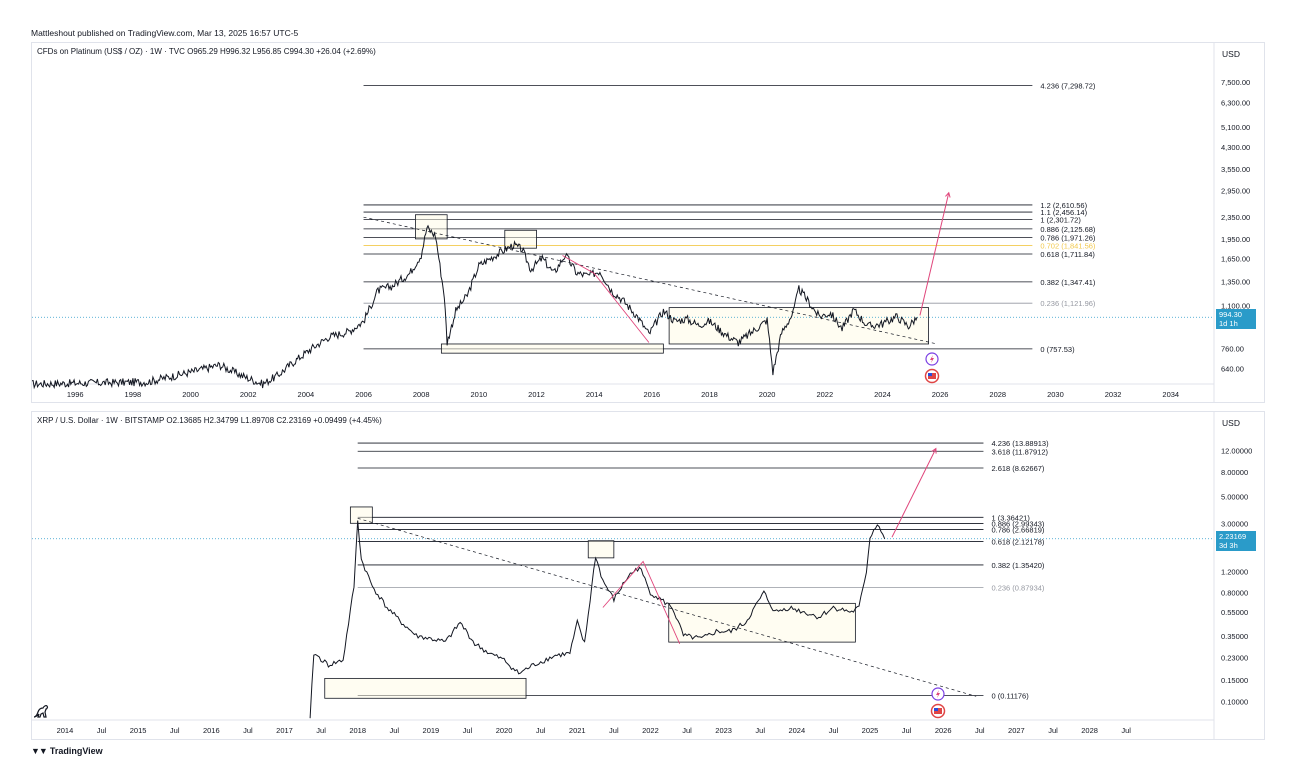 The image size is (1294, 784). What do you see at coordinates (882, 394) in the screenshot?
I see `platinum-x-tick-label: 2024` at bounding box center [882, 394].